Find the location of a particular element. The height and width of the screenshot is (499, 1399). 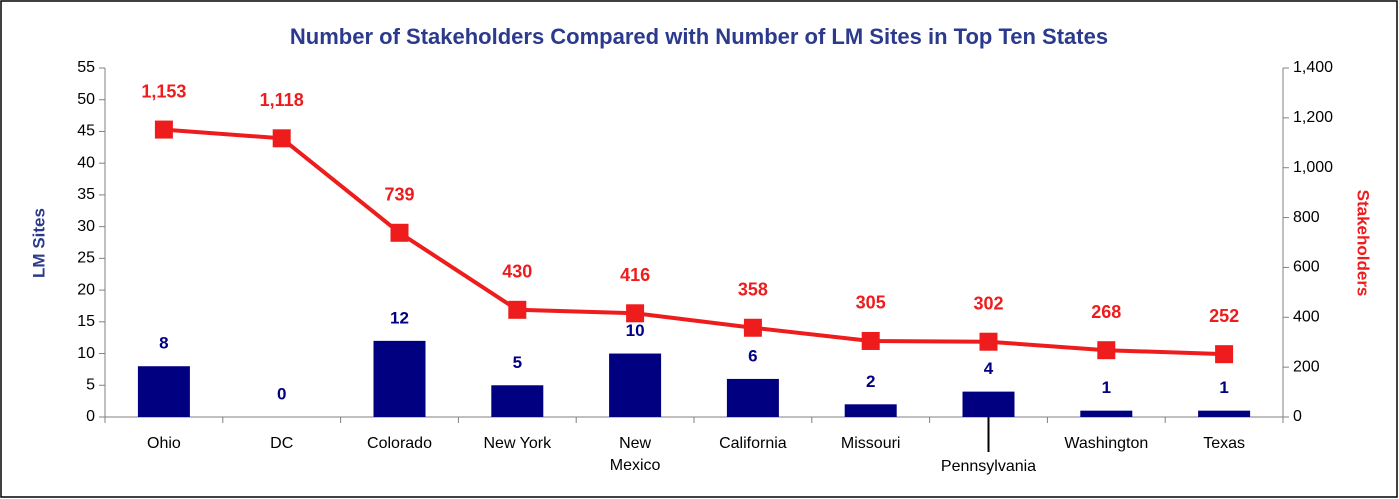

bar-value-label: 5 is located at coordinates (517, 362).